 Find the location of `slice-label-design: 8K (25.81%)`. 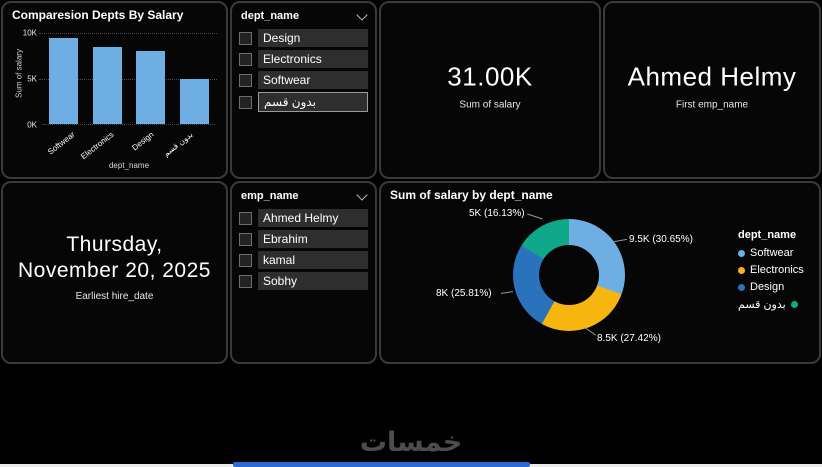

slice-label-design: 8K (25.81%) is located at coordinates (464, 293).